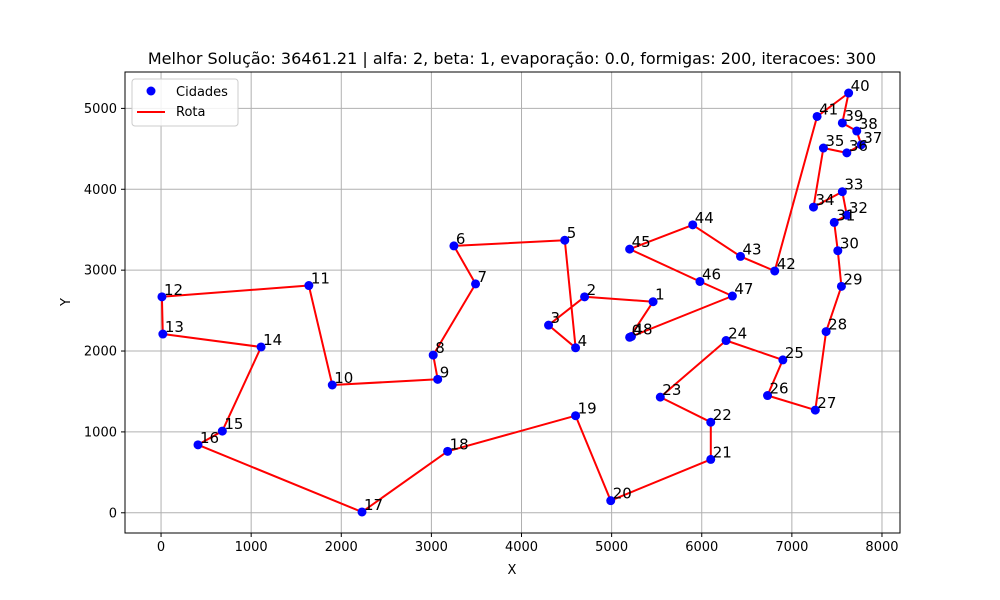 The image size is (1000, 600). What do you see at coordinates (209, 438) in the screenshot?
I see `city-label-16: 16` at bounding box center [209, 438].